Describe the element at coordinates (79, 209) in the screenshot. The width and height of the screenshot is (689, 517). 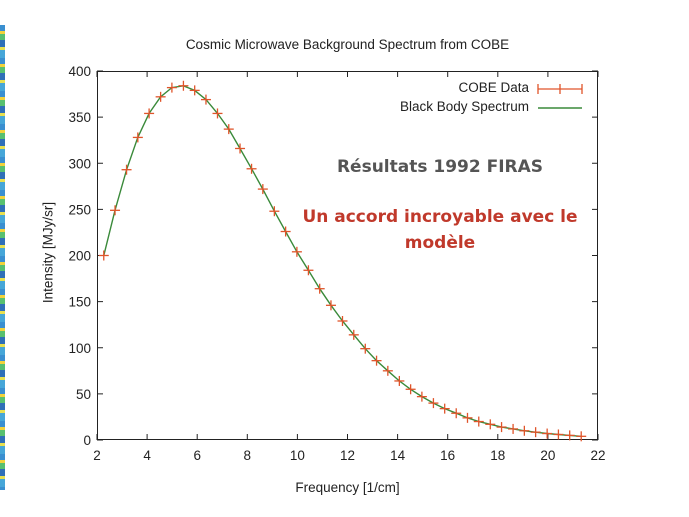
I see `y-tick-label: 250` at that location.